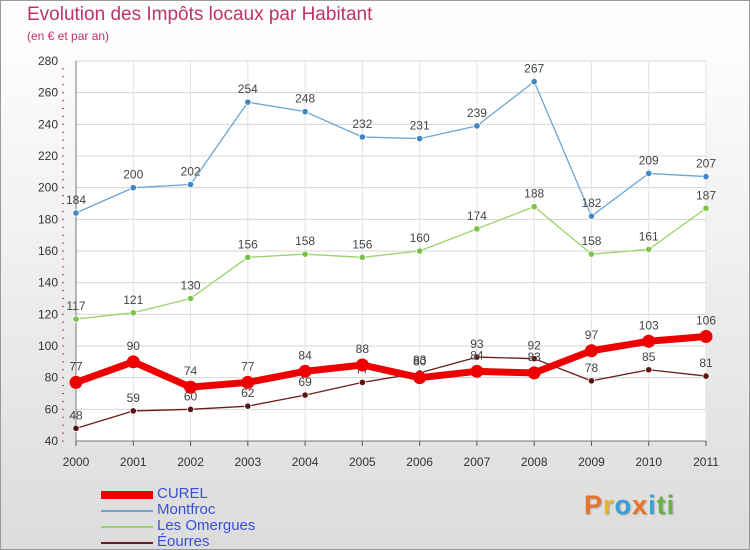  I want to click on y-tick-label: 200, so click(48, 188).